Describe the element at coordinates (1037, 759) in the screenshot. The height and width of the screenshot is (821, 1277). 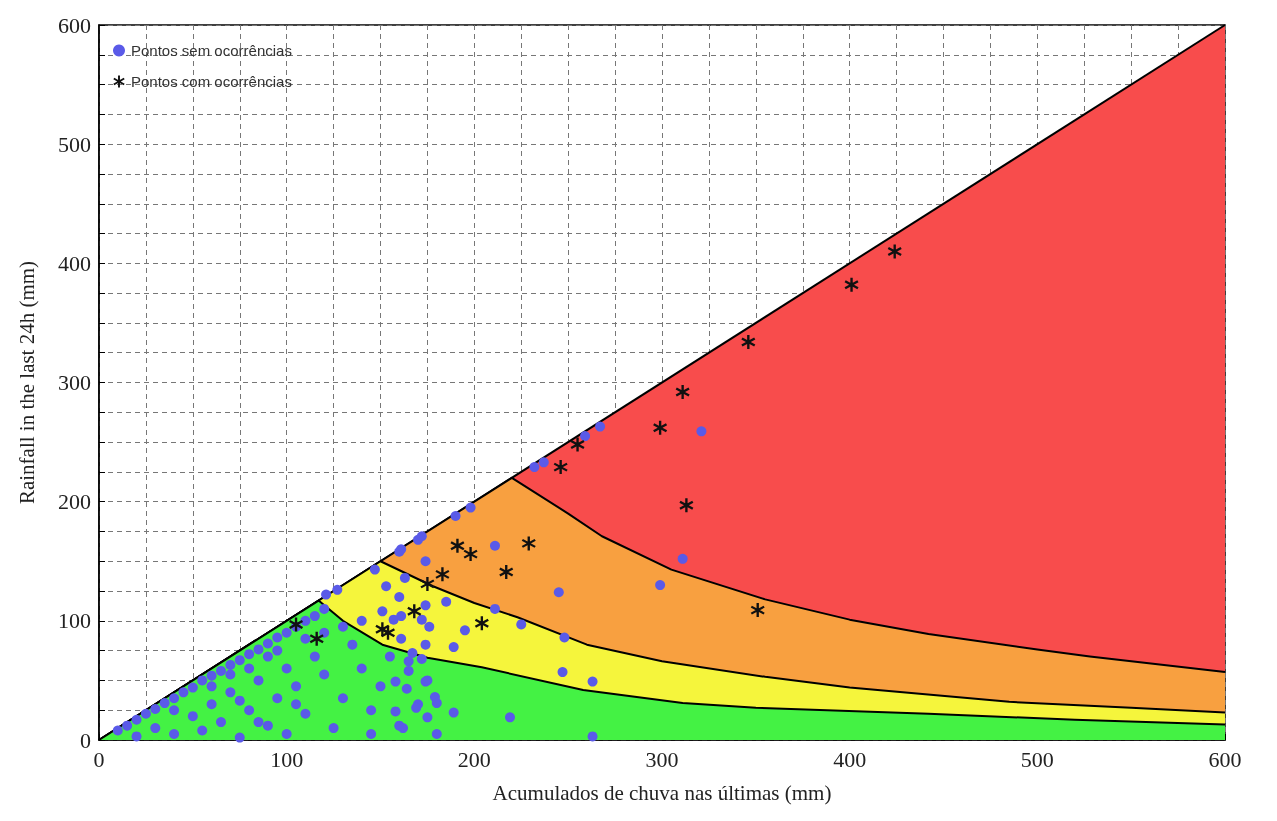
I see `x-tick-label: 500` at that location.